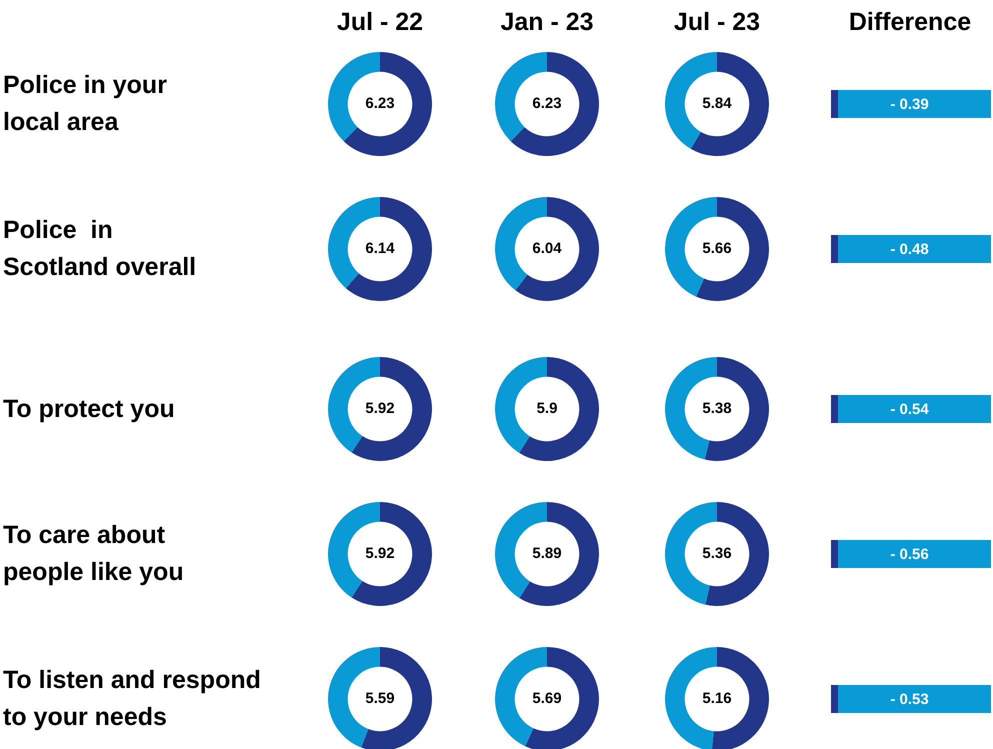 The image size is (993, 749). Describe the element at coordinates (85, 104) in the screenshot. I see `text: Police in your local area` at that location.